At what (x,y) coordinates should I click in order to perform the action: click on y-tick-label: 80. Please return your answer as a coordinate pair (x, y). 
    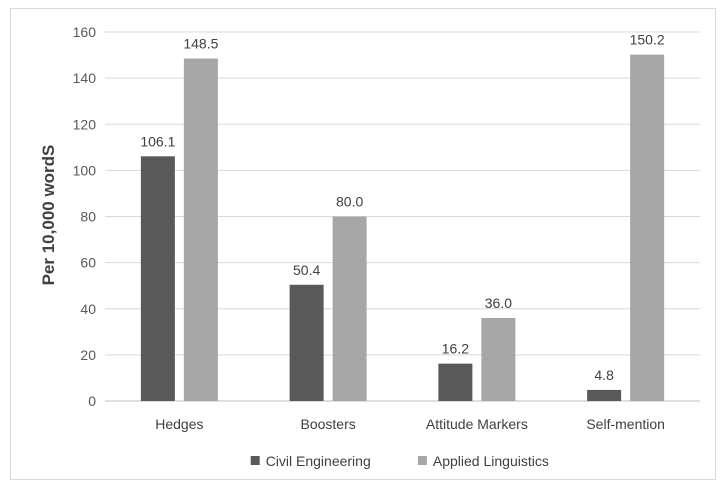
    Looking at the image, I should click on (88, 217).